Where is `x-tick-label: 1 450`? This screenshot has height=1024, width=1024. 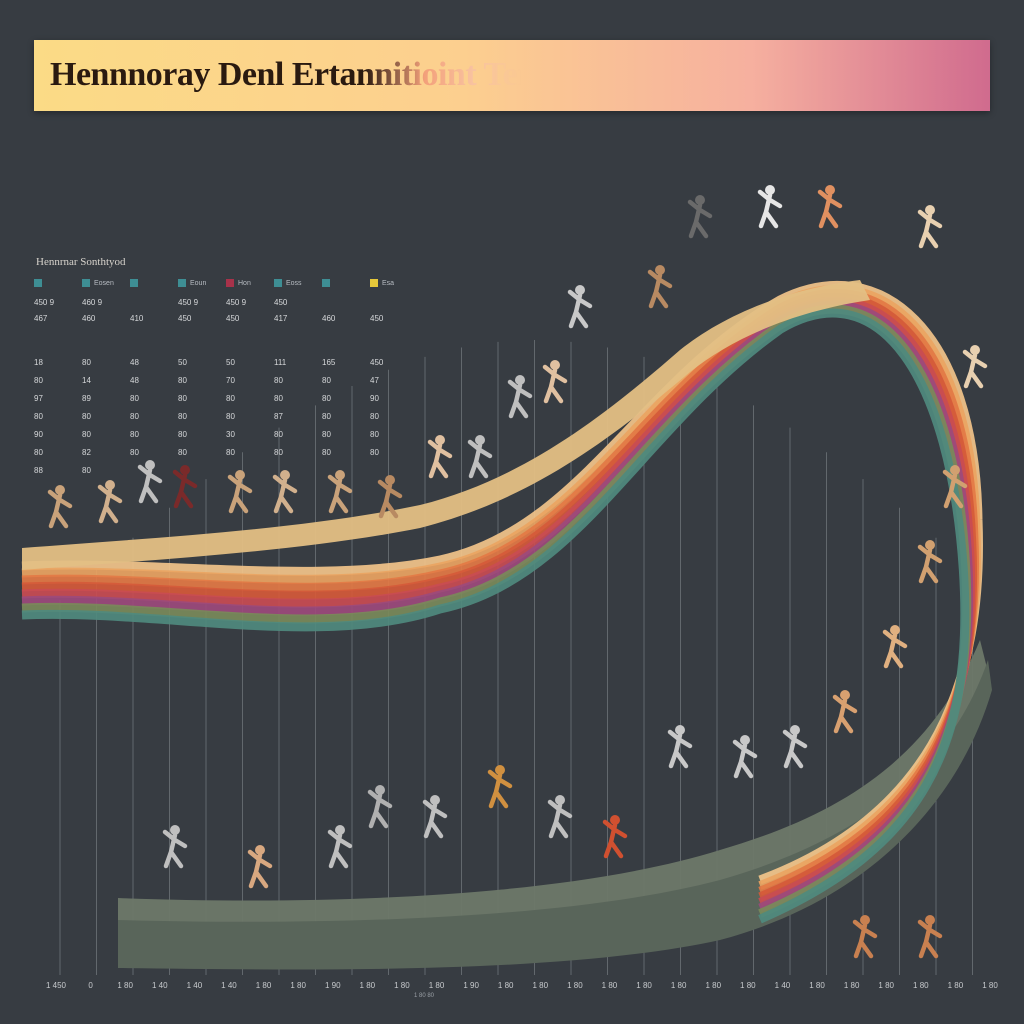
x-tick-label: 1 450 is located at coordinates (56, 985).